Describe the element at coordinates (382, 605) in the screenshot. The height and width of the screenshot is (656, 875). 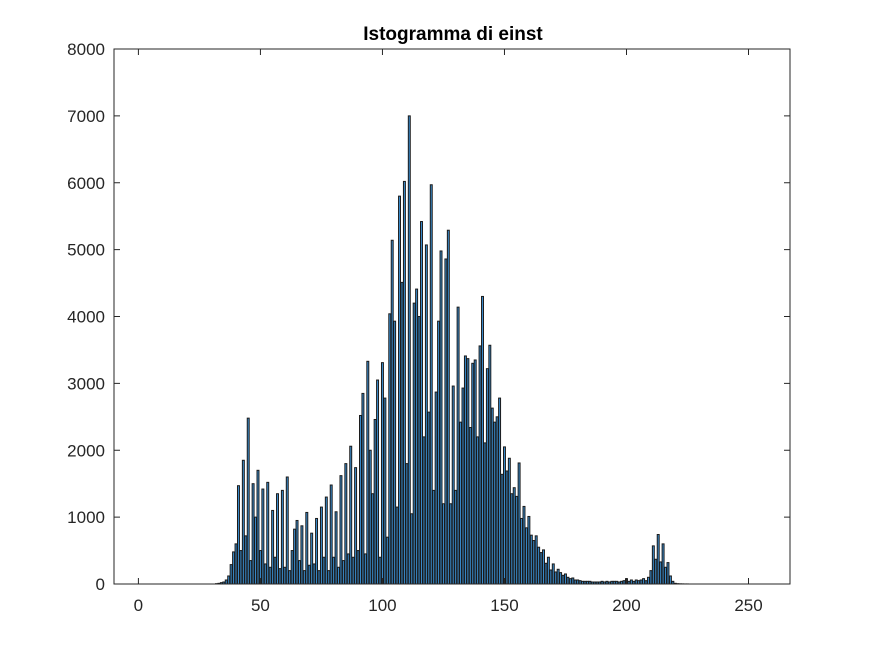
I see `x-tick-label: 100` at that location.